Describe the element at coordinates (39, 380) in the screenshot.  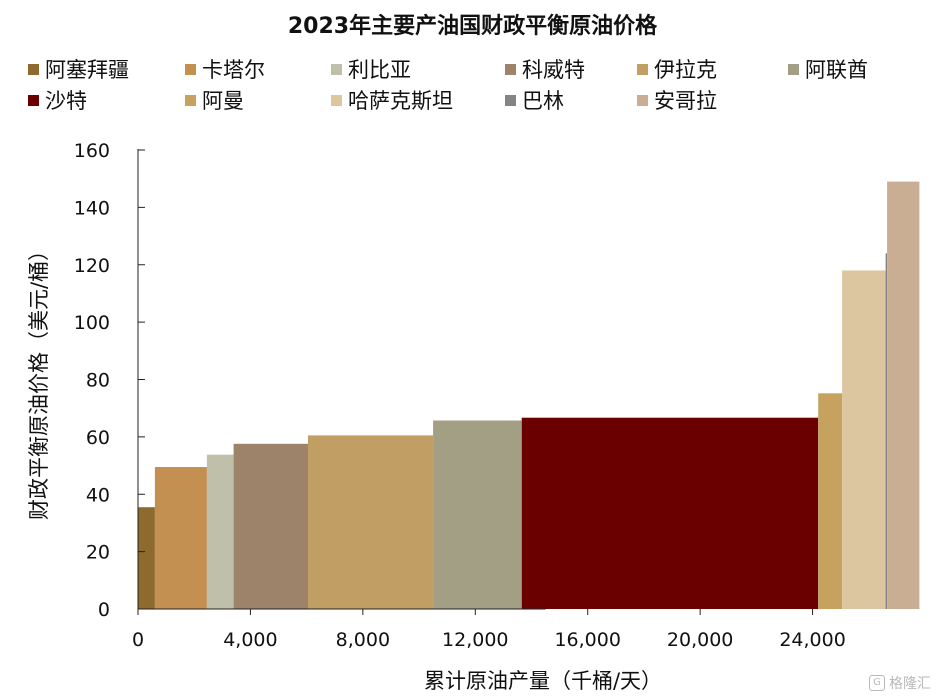
I see `y-axis-title: 财政平衡原油价格（美元/桶）` at that location.